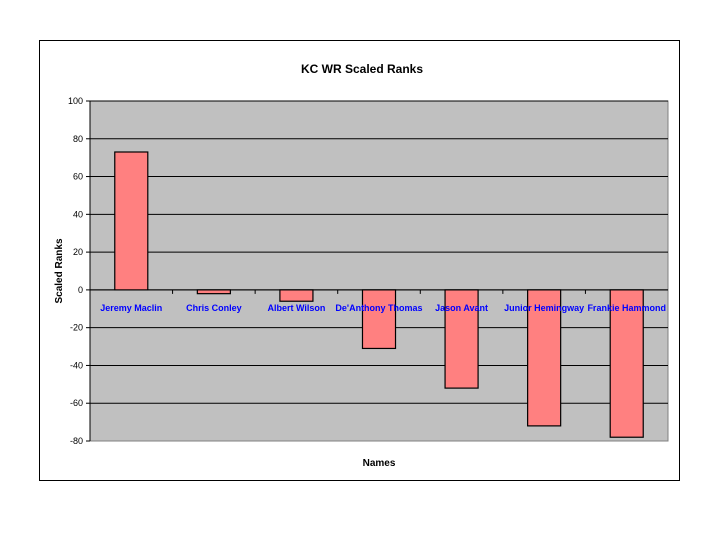 The image size is (720, 540). Describe the element at coordinates (362, 69) in the screenshot. I see `chart-title: KC WR Scaled Ranks` at that location.